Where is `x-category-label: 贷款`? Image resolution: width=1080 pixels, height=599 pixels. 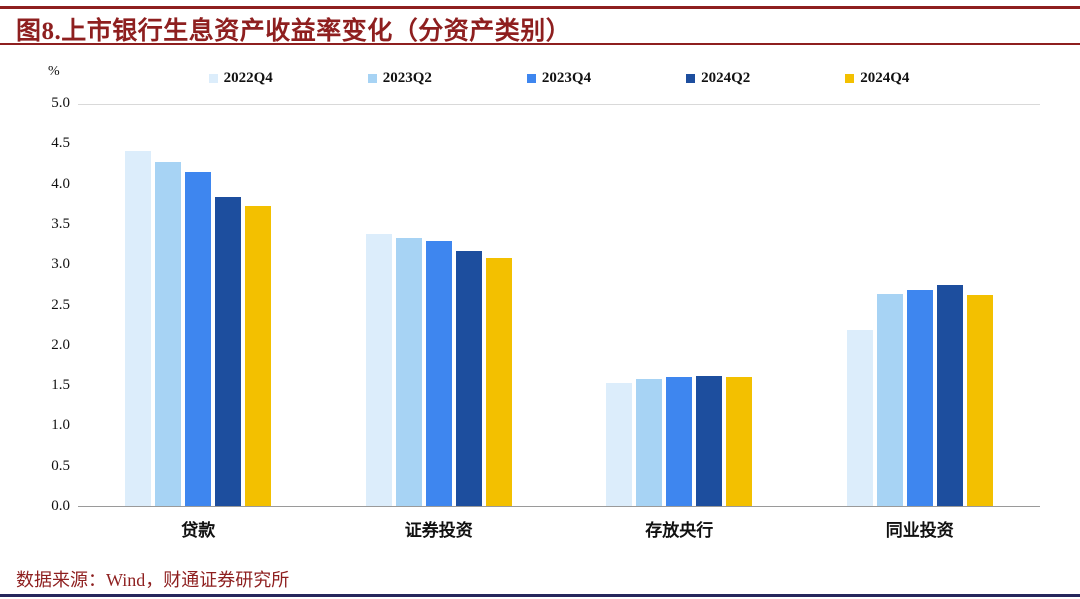
x-category-label: 贷款 is located at coordinates (198, 530).